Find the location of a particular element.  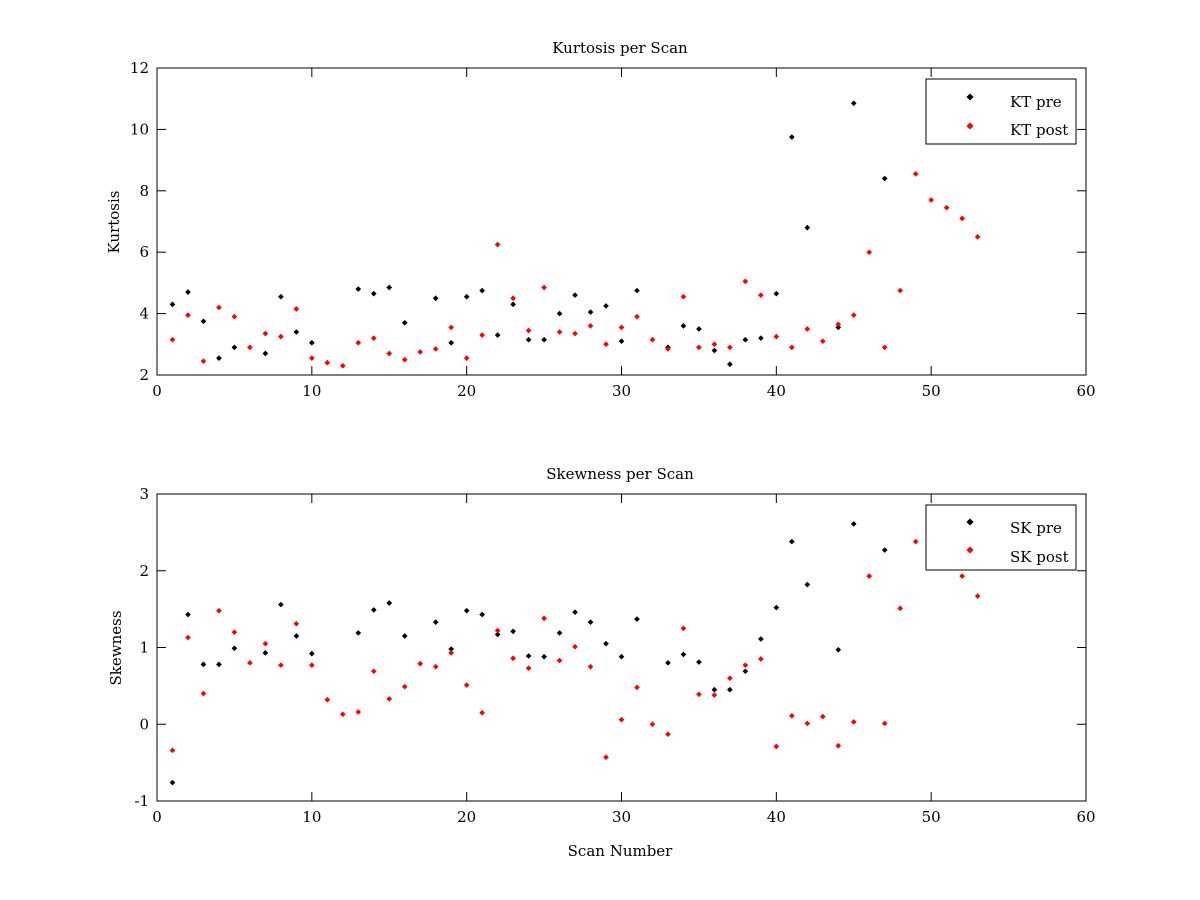

kurtosis-title: Kurtosis per Scan is located at coordinates (620, 48).